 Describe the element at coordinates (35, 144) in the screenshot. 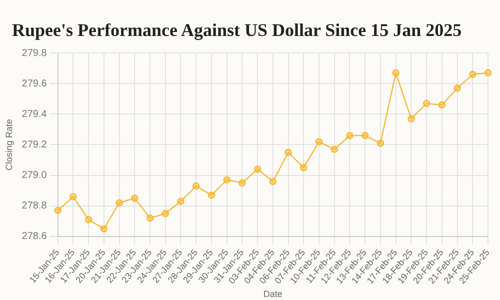

I see `y-tick-label: 279.2` at that location.